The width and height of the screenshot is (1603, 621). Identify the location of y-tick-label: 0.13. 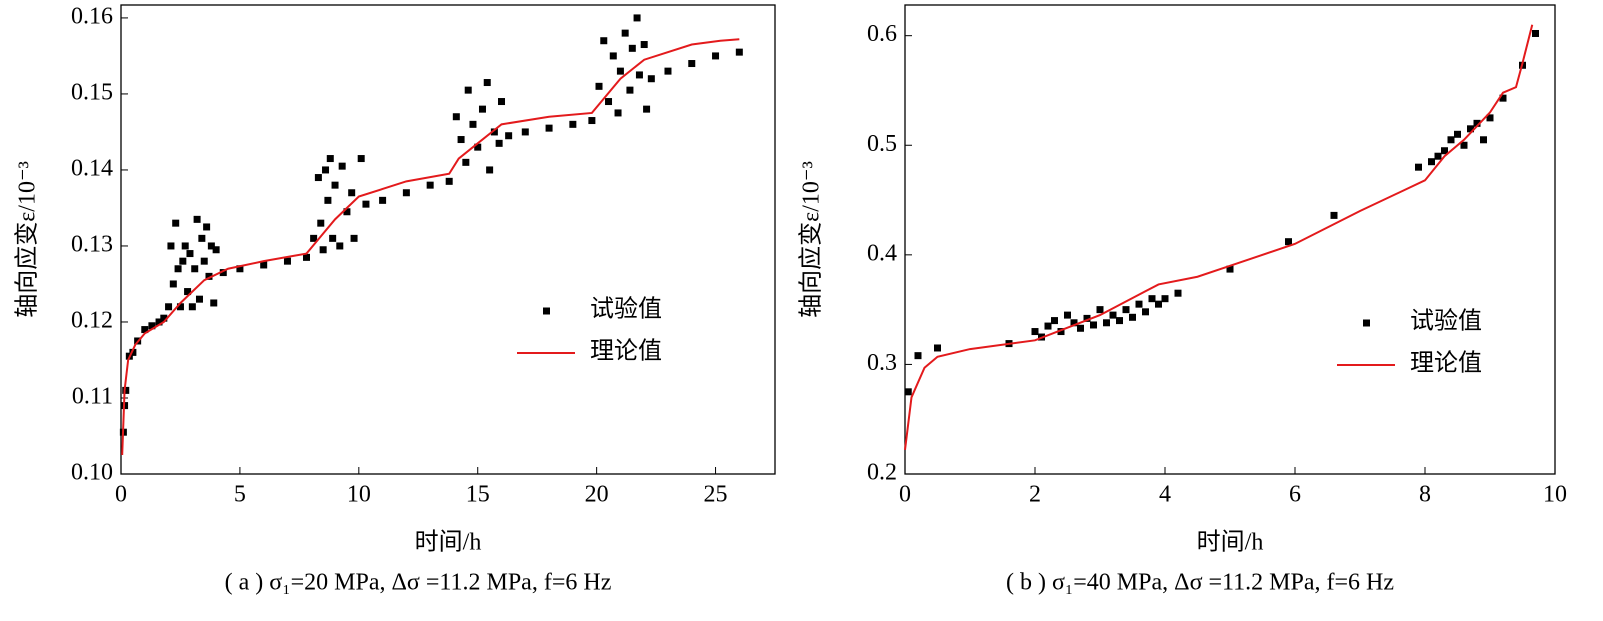
(92, 244).